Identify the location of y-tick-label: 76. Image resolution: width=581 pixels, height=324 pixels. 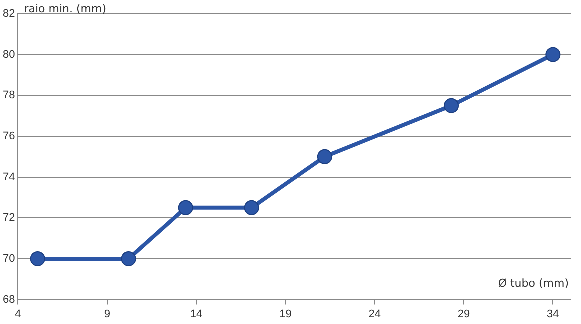
(9, 136).